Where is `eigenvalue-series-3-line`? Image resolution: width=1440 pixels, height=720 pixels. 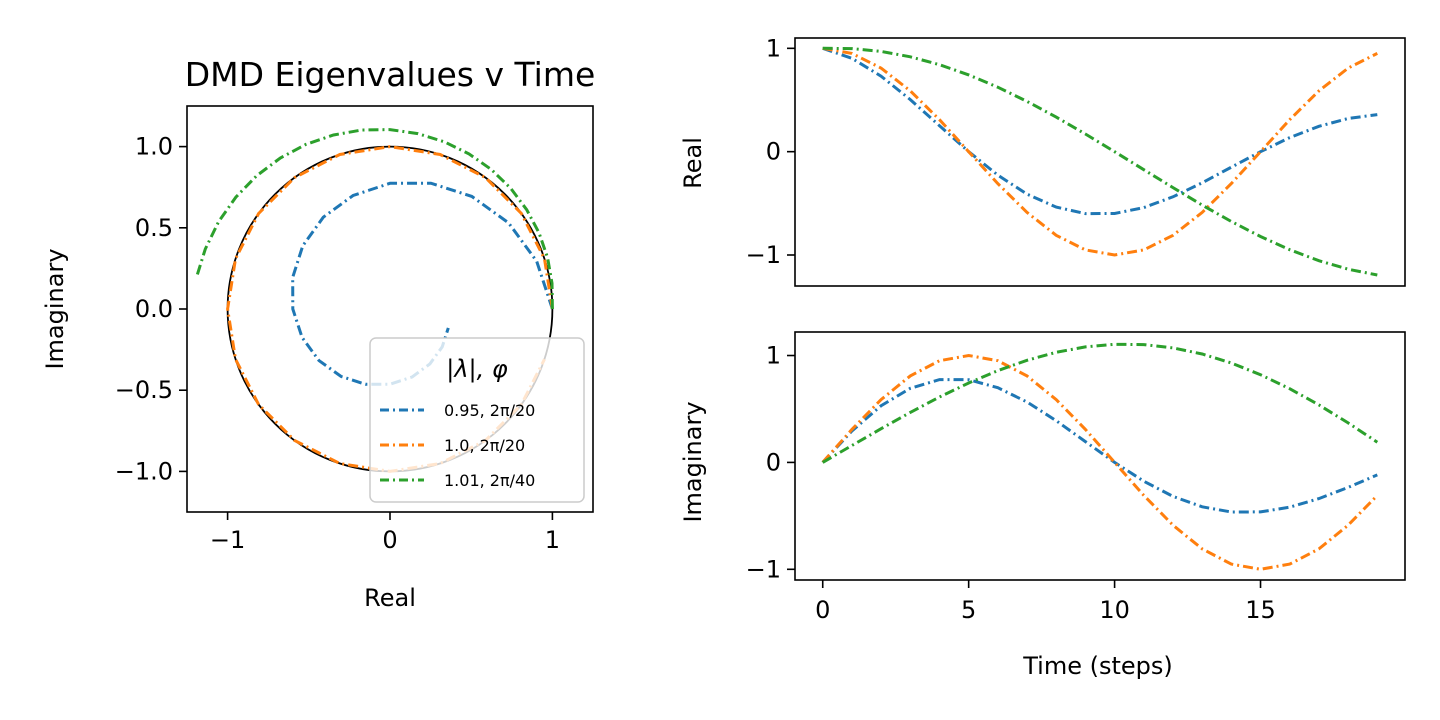
eigenvalue-series-3-line is located at coordinates (374, 219).